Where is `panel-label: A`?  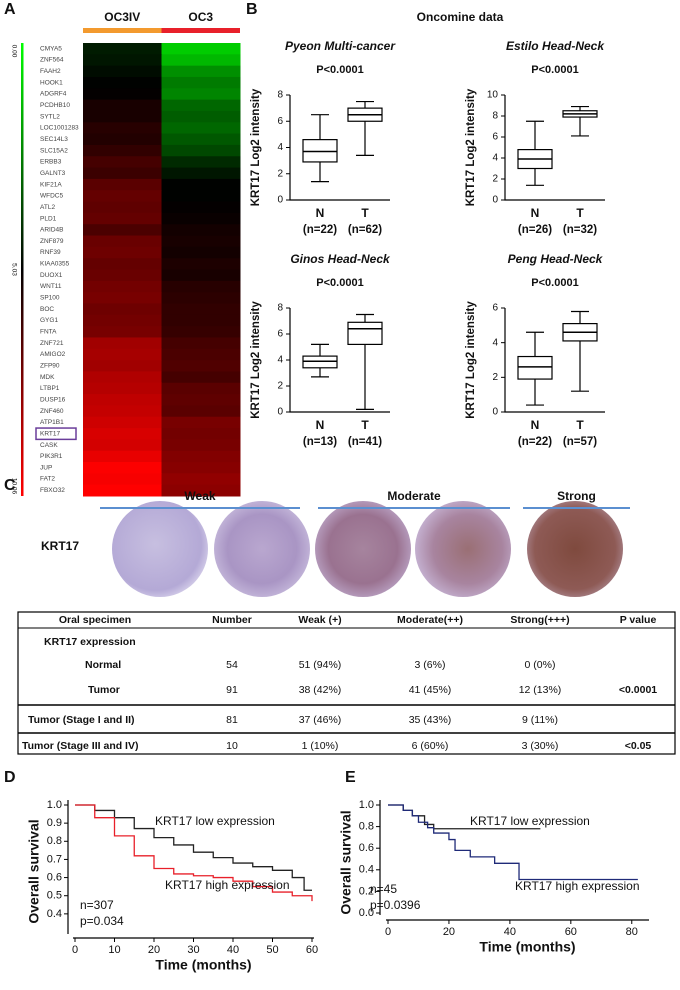
panel-label: A is located at coordinates (10, 9).